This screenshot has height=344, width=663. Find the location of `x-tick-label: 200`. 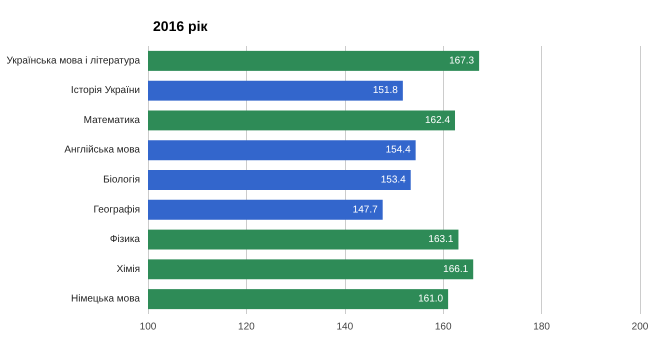

x-tick-label: 200 is located at coordinates (640, 327).